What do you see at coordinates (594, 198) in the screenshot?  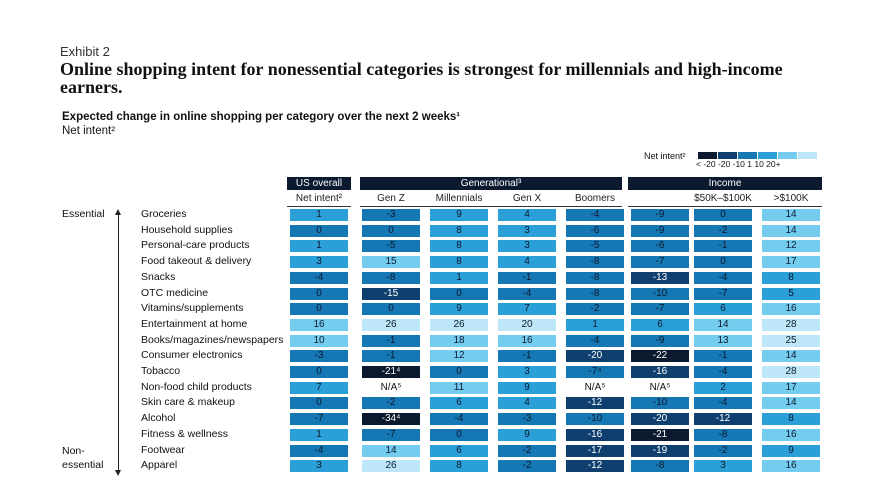 I see `column-header: Boomers` at bounding box center [594, 198].